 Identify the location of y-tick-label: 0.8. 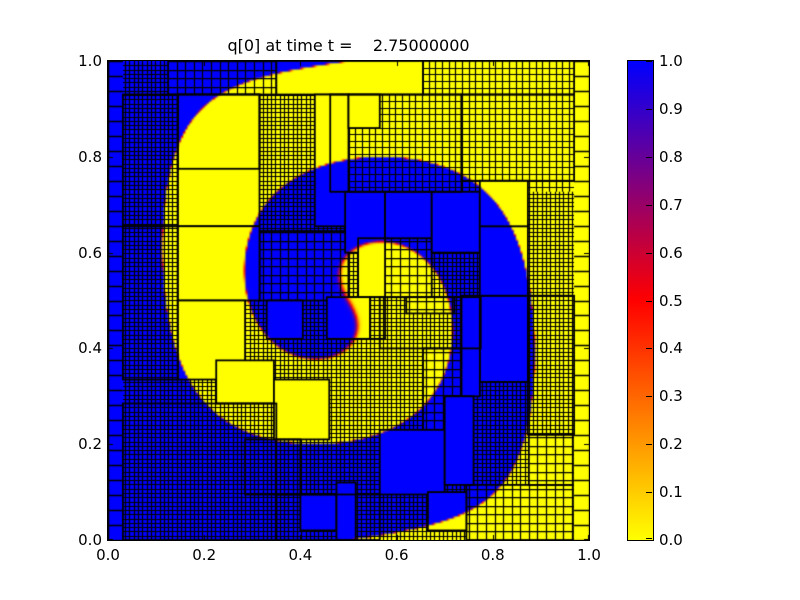
(90, 156).